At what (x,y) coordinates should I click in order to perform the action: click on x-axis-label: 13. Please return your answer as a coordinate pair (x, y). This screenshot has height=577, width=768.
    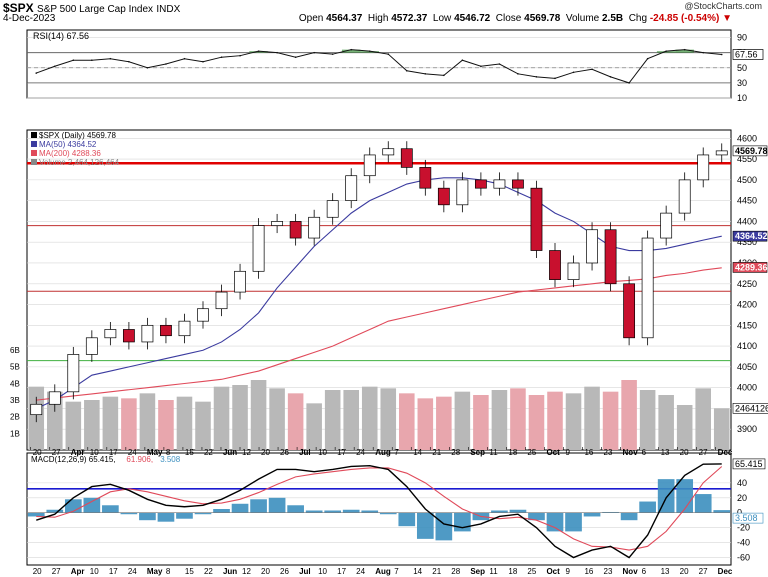
    Looking at the image, I should click on (665, 452).